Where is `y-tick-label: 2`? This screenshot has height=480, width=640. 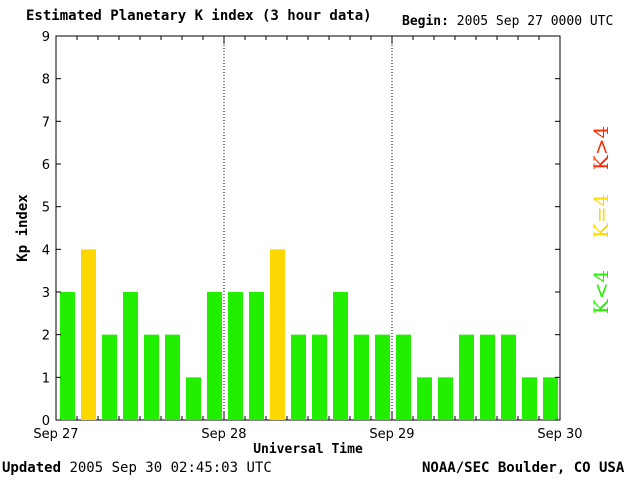 y-tick-label: 2 is located at coordinates (46, 336).